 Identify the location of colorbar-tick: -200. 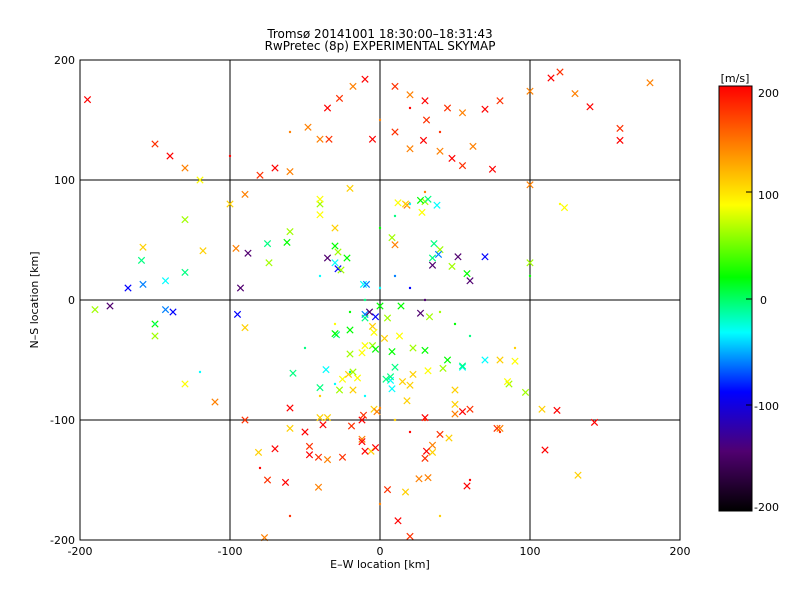
(766, 507).